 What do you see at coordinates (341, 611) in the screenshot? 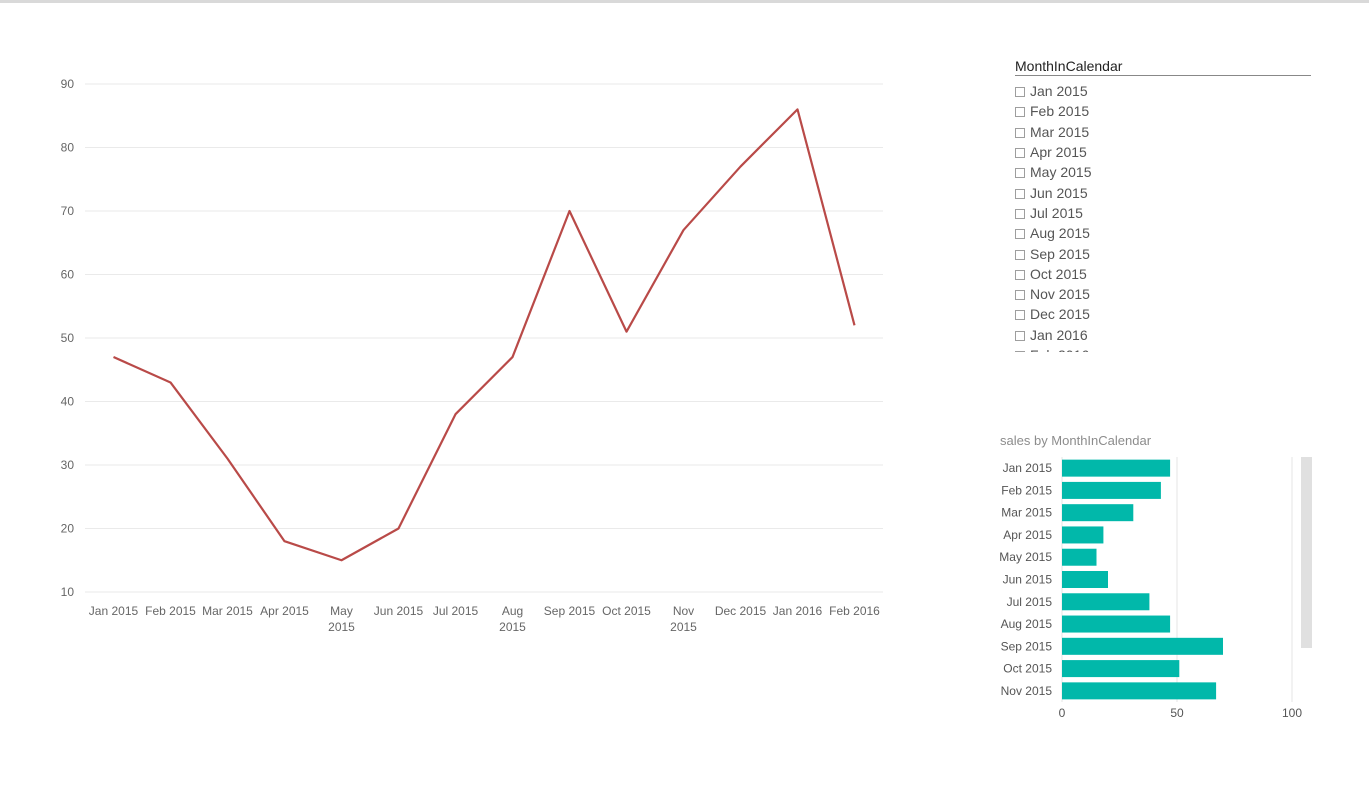
I see `x-tick-label: May` at bounding box center [341, 611].